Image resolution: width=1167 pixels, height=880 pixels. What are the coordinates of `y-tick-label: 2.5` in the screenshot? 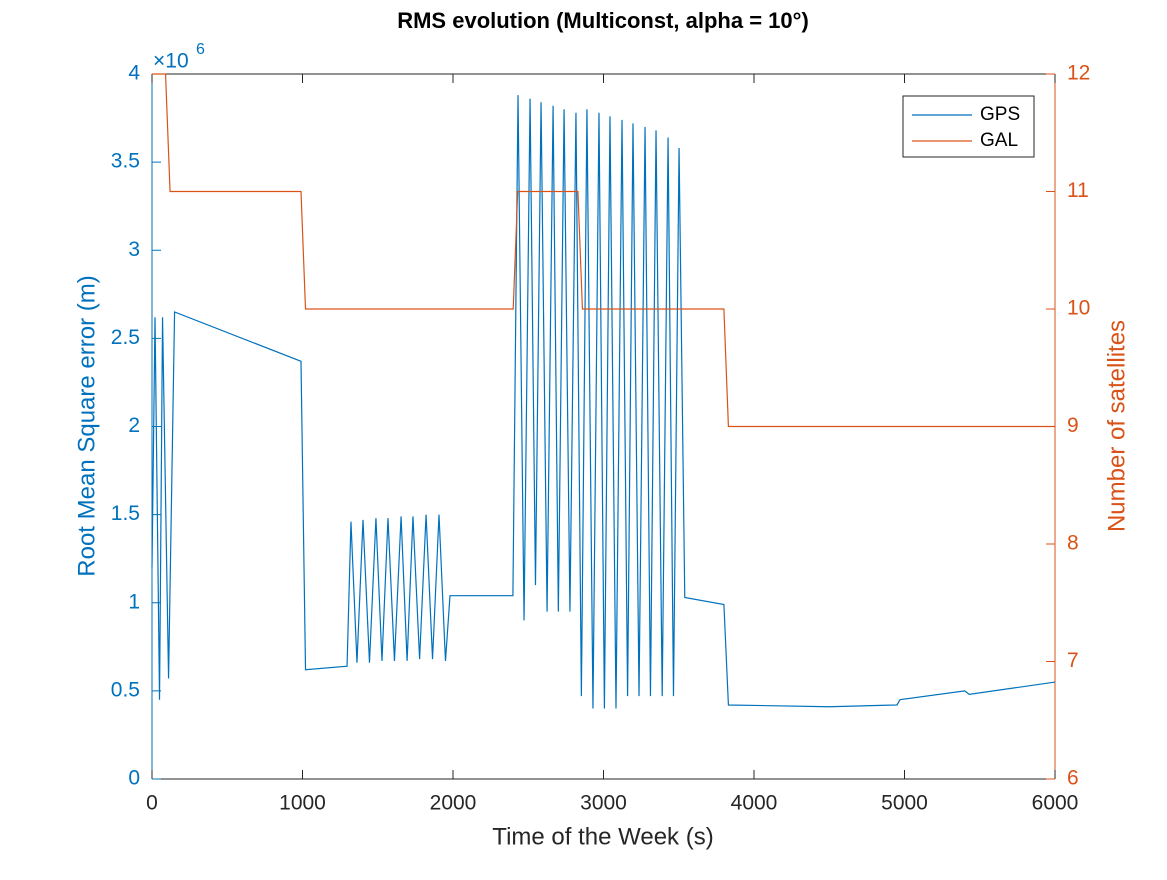 It's located at (125, 337).